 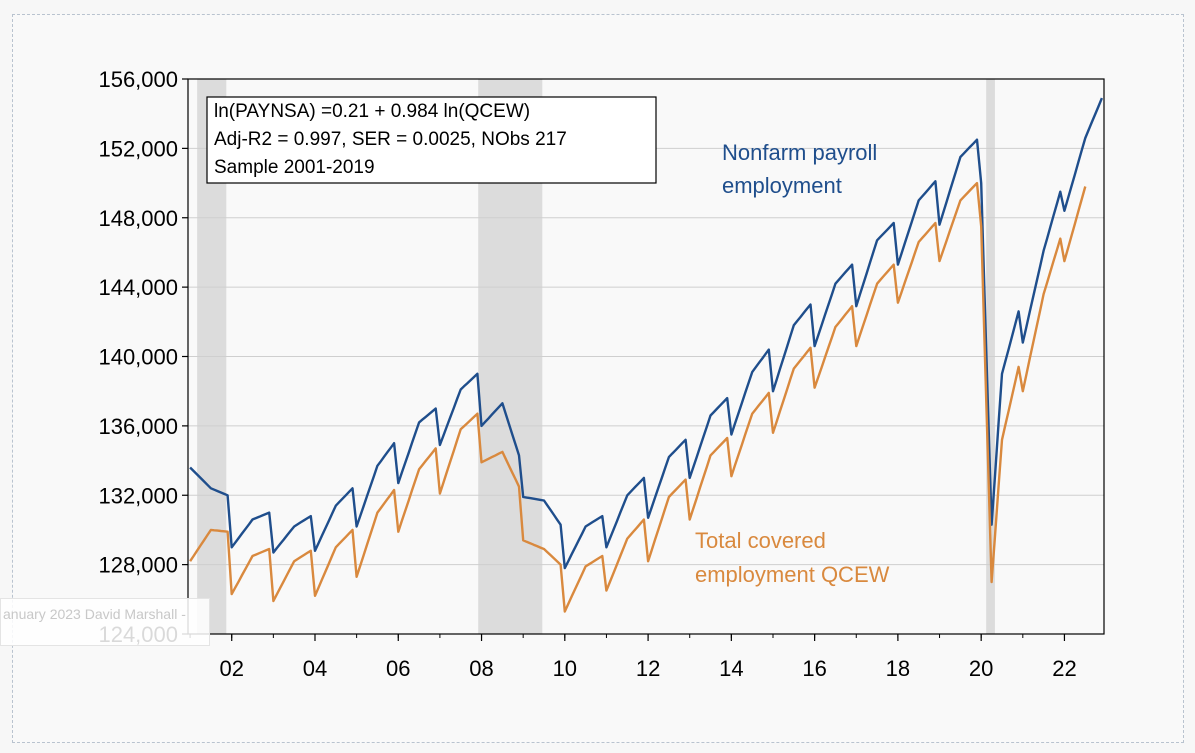 What do you see at coordinates (760, 540) in the screenshot?
I see `series-label-qcew-line-1: Total covered` at bounding box center [760, 540].